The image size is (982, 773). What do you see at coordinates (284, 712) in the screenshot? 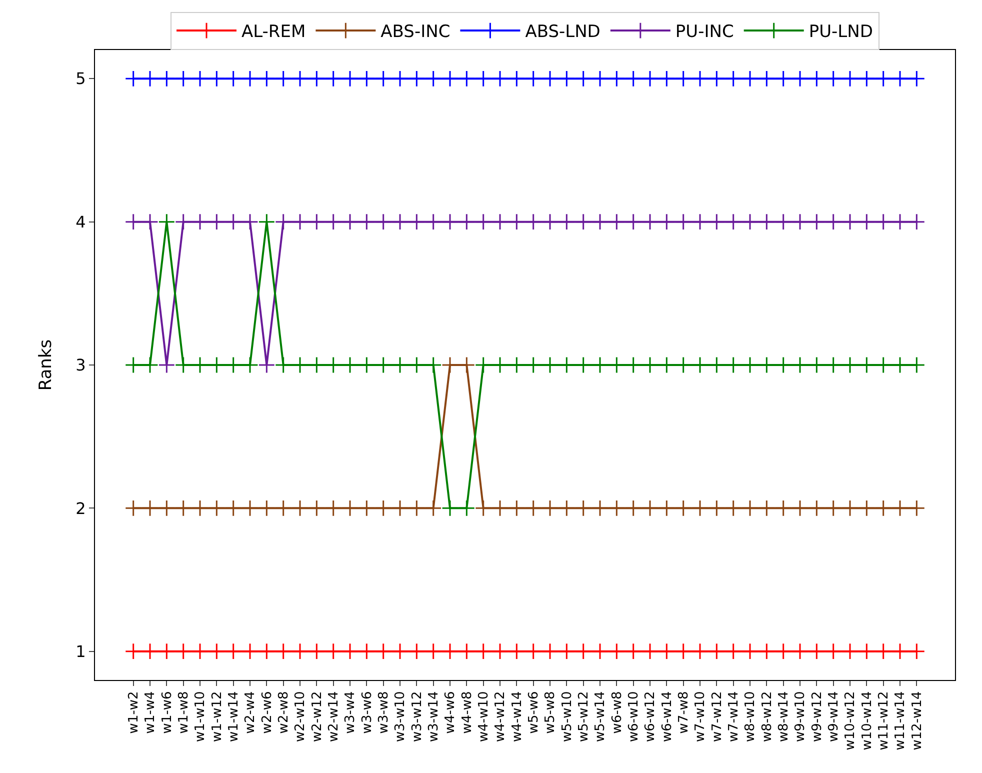
I see `x-tick-label: w2-w8` at bounding box center [284, 712].